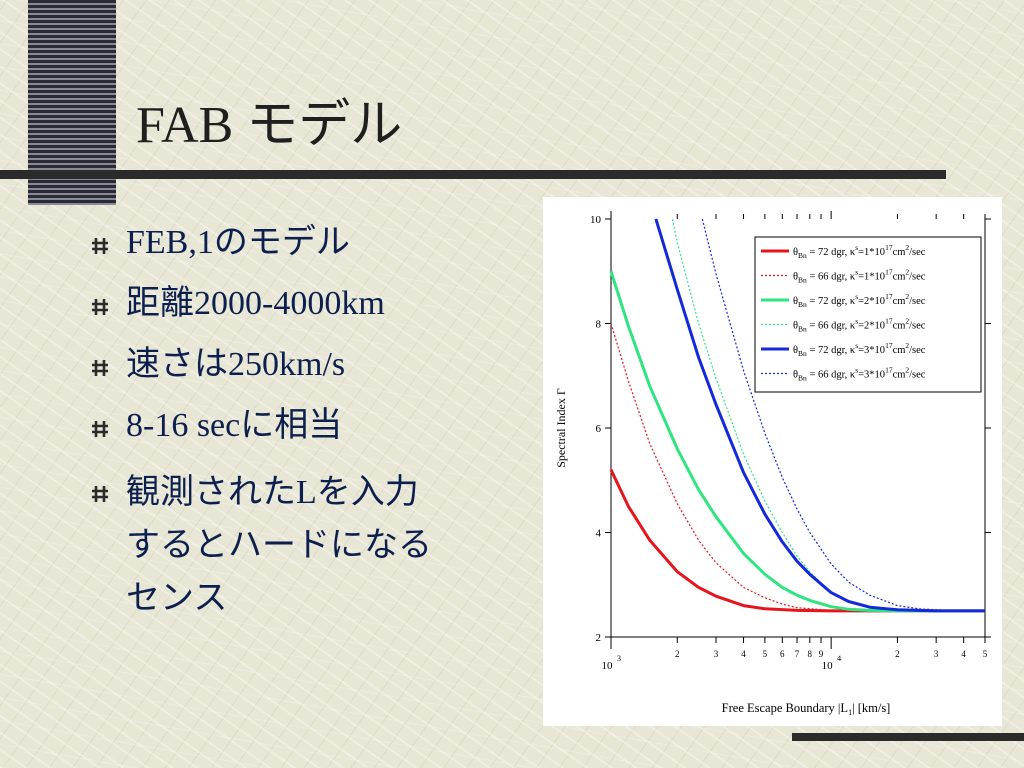 The width and height of the screenshot is (1024, 768). Describe the element at coordinates (269, 125) in the screenshot. I see `slide-title: FAB モデル` at that location.